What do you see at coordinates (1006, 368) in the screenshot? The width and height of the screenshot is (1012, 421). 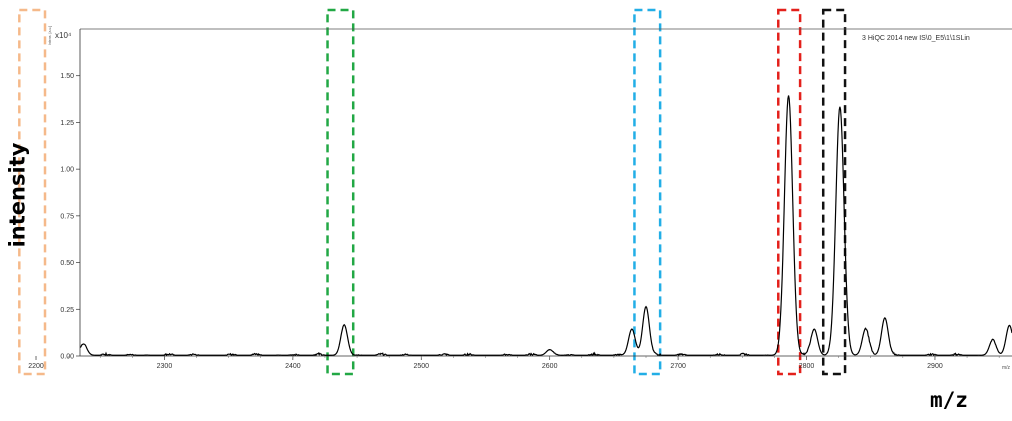 I see `x-axis-end-label: m/z` at bounding box center [1006, 368].